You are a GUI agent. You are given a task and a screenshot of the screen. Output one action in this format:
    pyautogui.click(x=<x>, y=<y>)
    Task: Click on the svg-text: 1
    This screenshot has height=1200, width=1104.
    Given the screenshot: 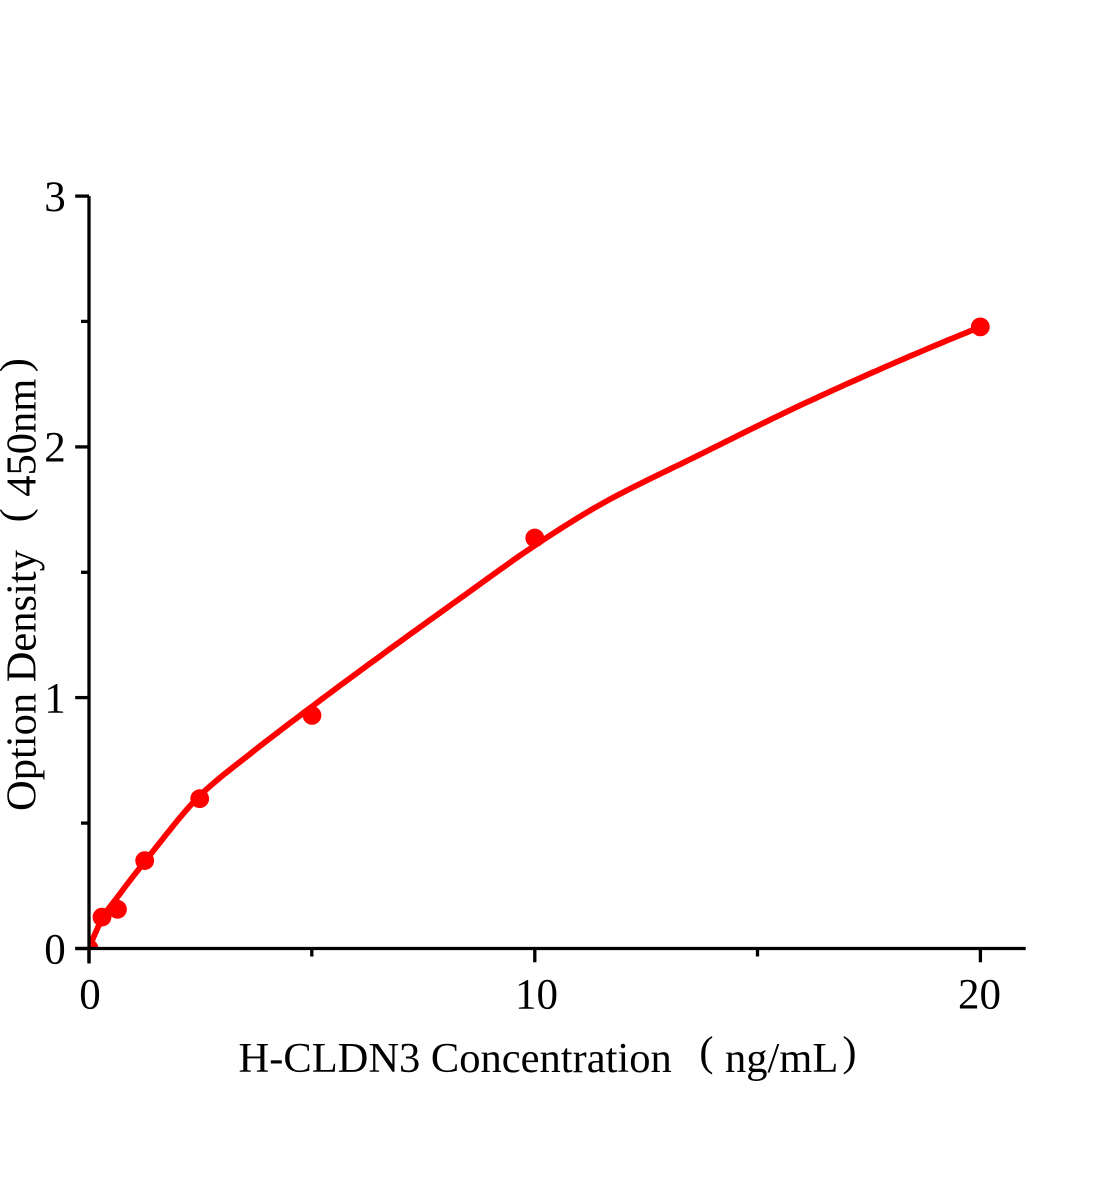 What is the action you would take?
    pyautogui.click(x=55, y=698)
    